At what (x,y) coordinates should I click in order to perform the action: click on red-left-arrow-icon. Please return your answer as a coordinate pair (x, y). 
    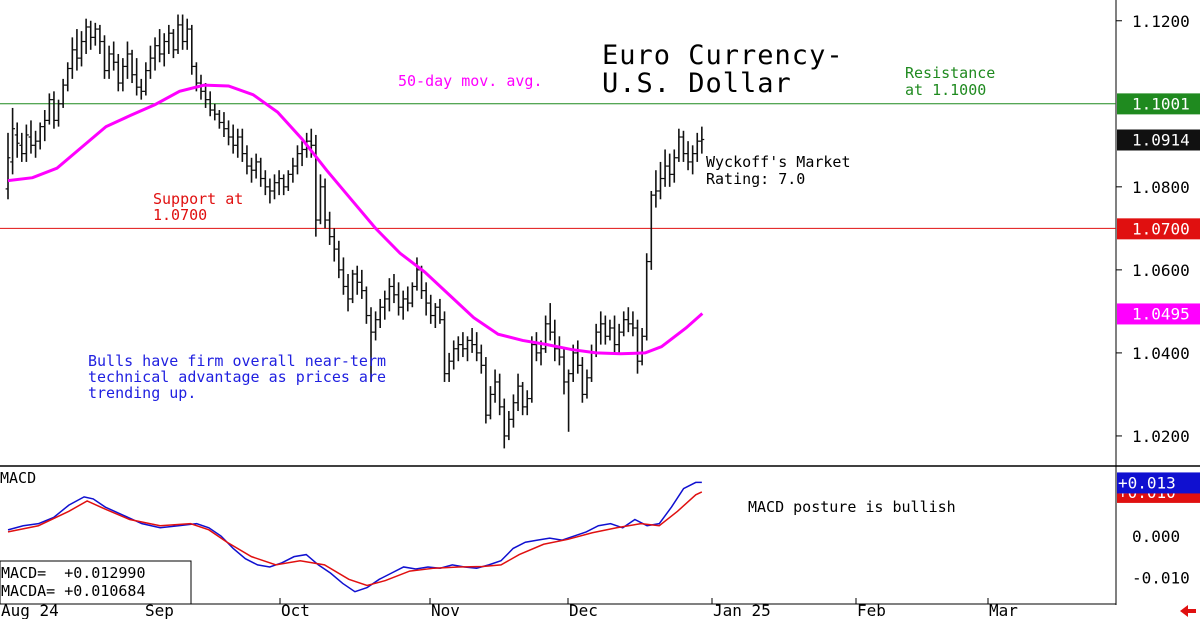
    Looking at the image, I should click on (1188, 611).